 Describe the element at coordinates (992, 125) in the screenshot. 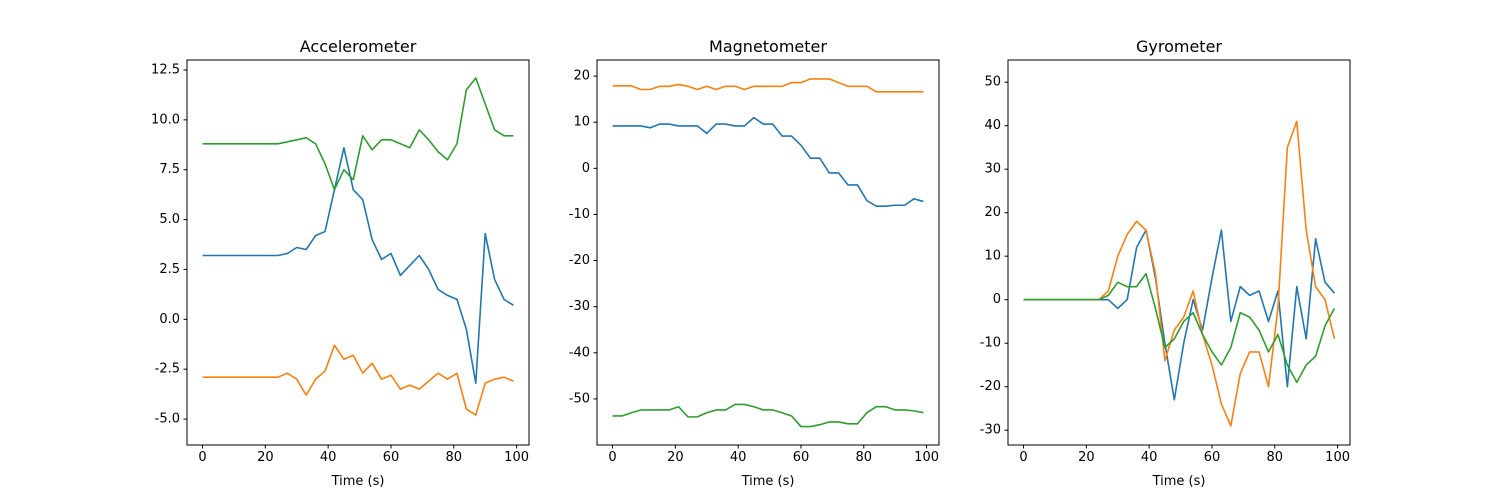

I see `y-tick-label: 40` at that location.